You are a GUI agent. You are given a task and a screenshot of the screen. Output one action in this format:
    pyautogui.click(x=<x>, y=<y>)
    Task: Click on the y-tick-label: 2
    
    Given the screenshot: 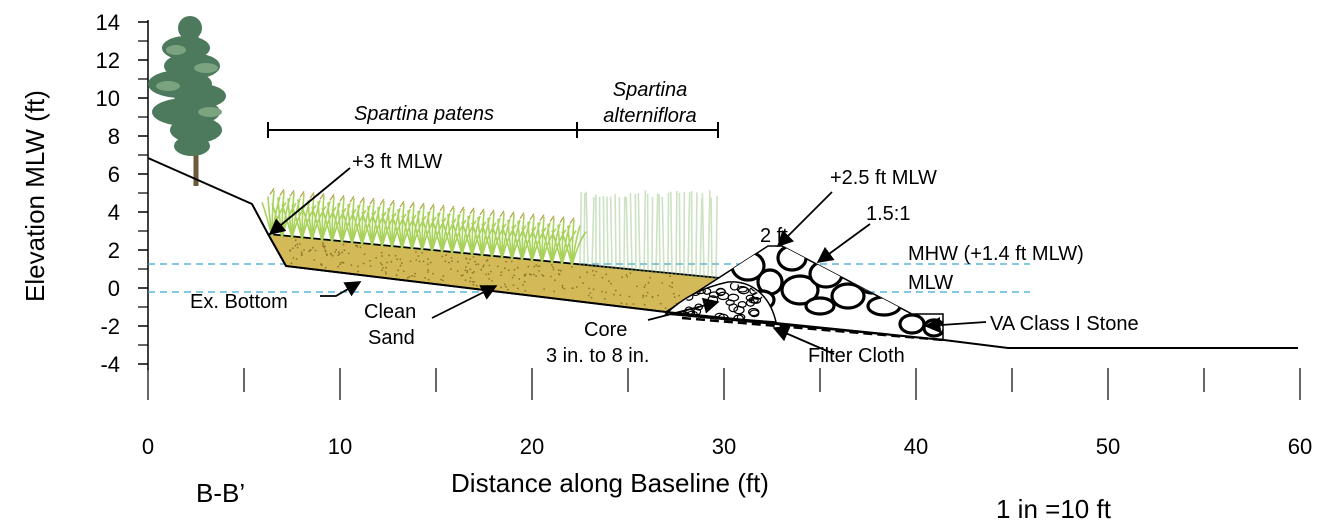 What is the action you would take?
    pyautogui.click(x=114, y=250)
    